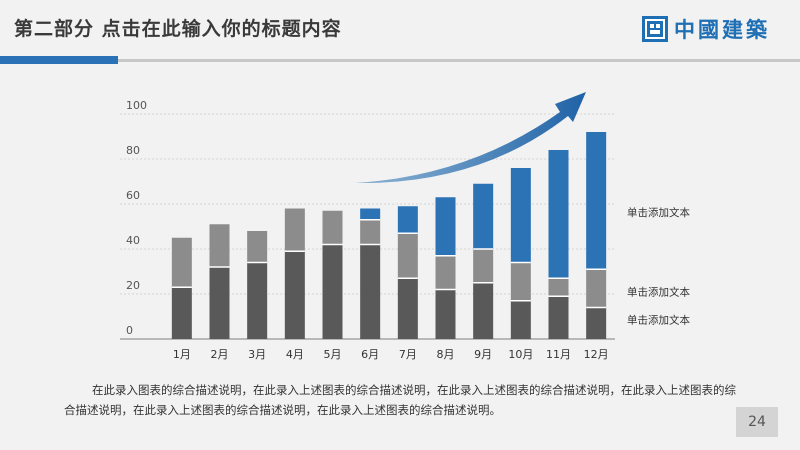 This screenshot has height=450, width=800. What do you see at coordinates (655, 29) in the screenshot?
I see `building-logo-icon` at bounding box center [655, 29].